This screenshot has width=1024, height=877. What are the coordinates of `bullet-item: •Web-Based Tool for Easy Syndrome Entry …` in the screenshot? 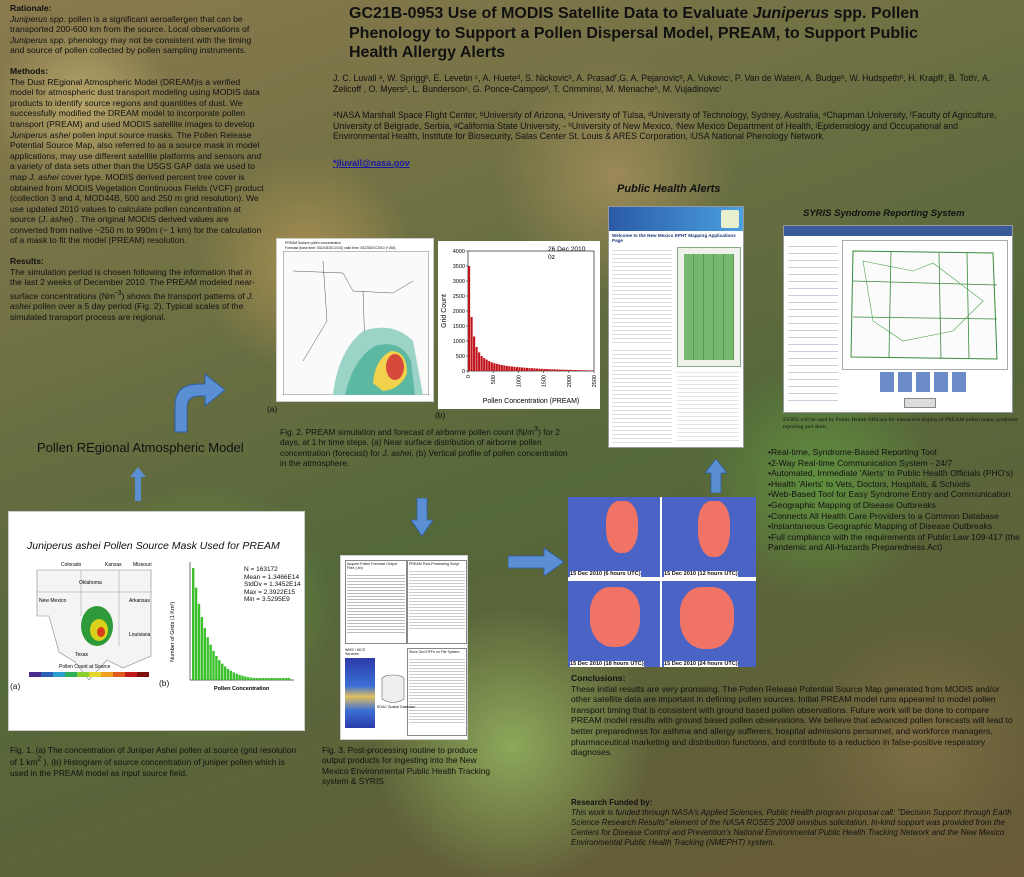 It's located at (889, 494).